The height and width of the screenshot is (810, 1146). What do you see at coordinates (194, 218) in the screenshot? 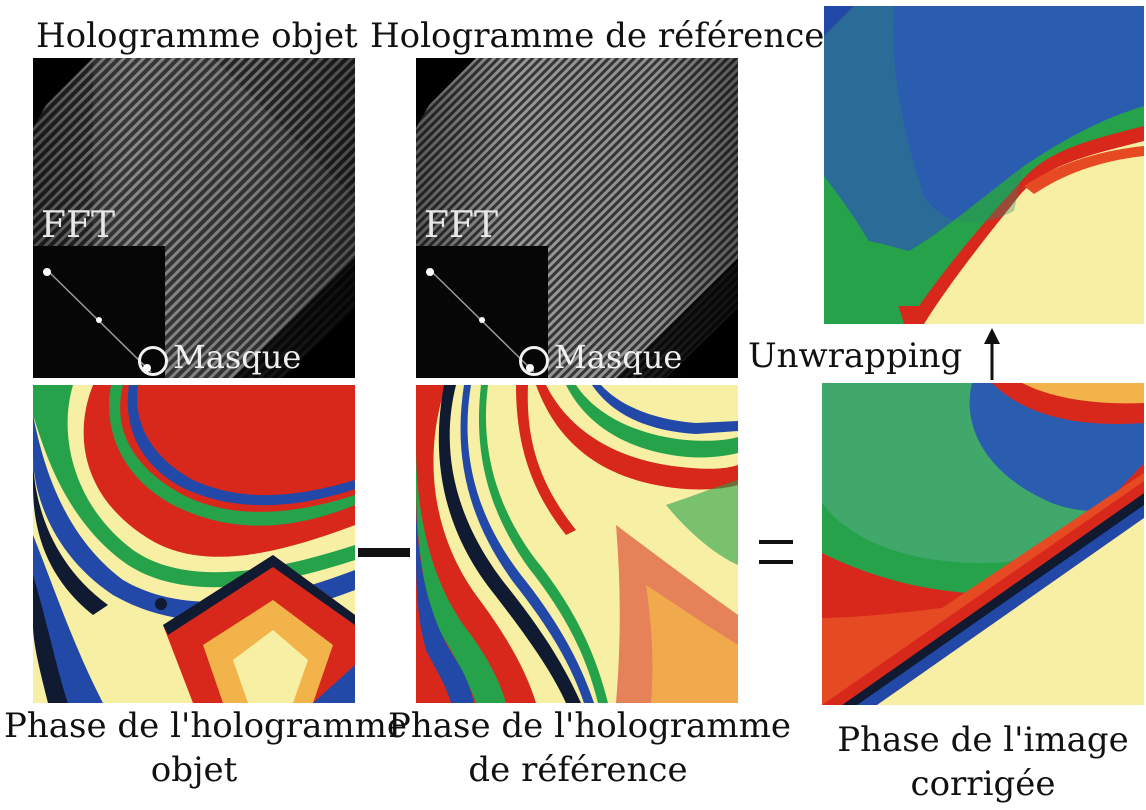
I see `object-hologram-image: FFT Masque` at bounding box center [194, 218].